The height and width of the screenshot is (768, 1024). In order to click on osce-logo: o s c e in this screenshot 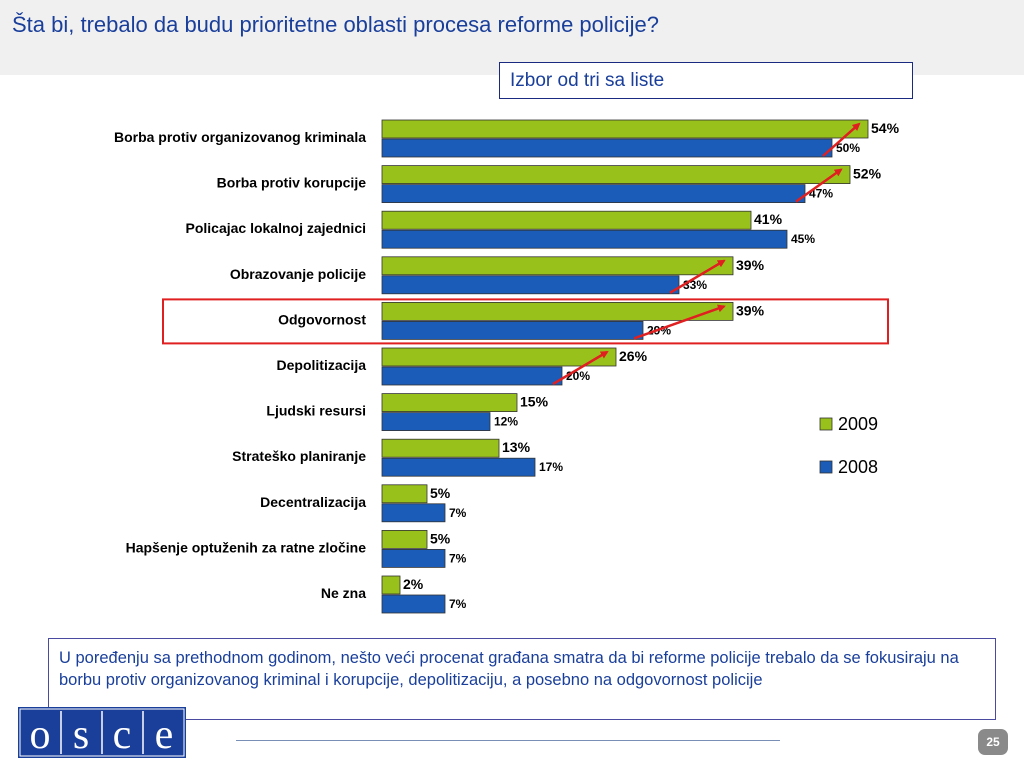, I will do `click(102, 732)`.